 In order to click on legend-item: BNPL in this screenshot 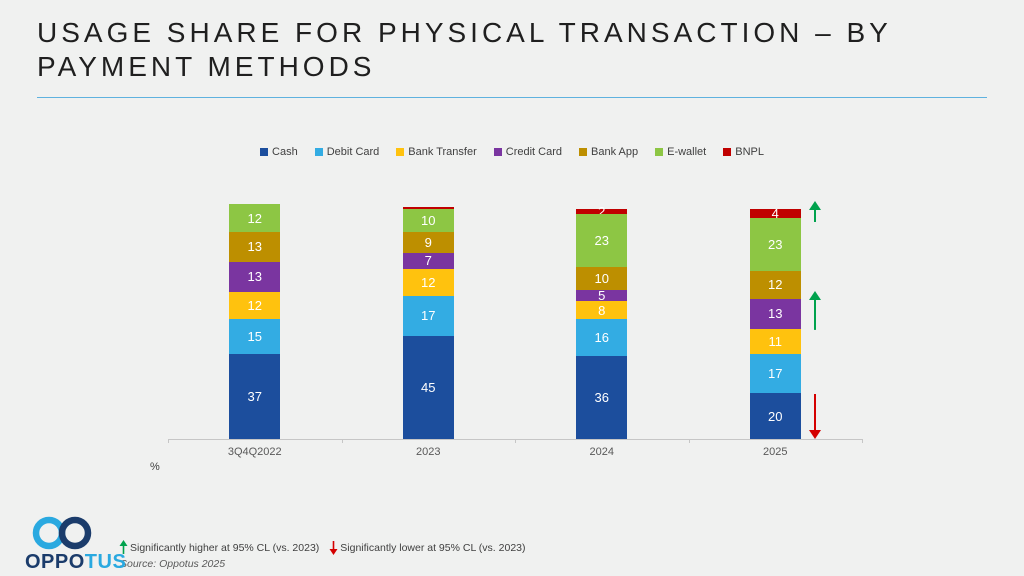, I will do `click(743, 152)`.